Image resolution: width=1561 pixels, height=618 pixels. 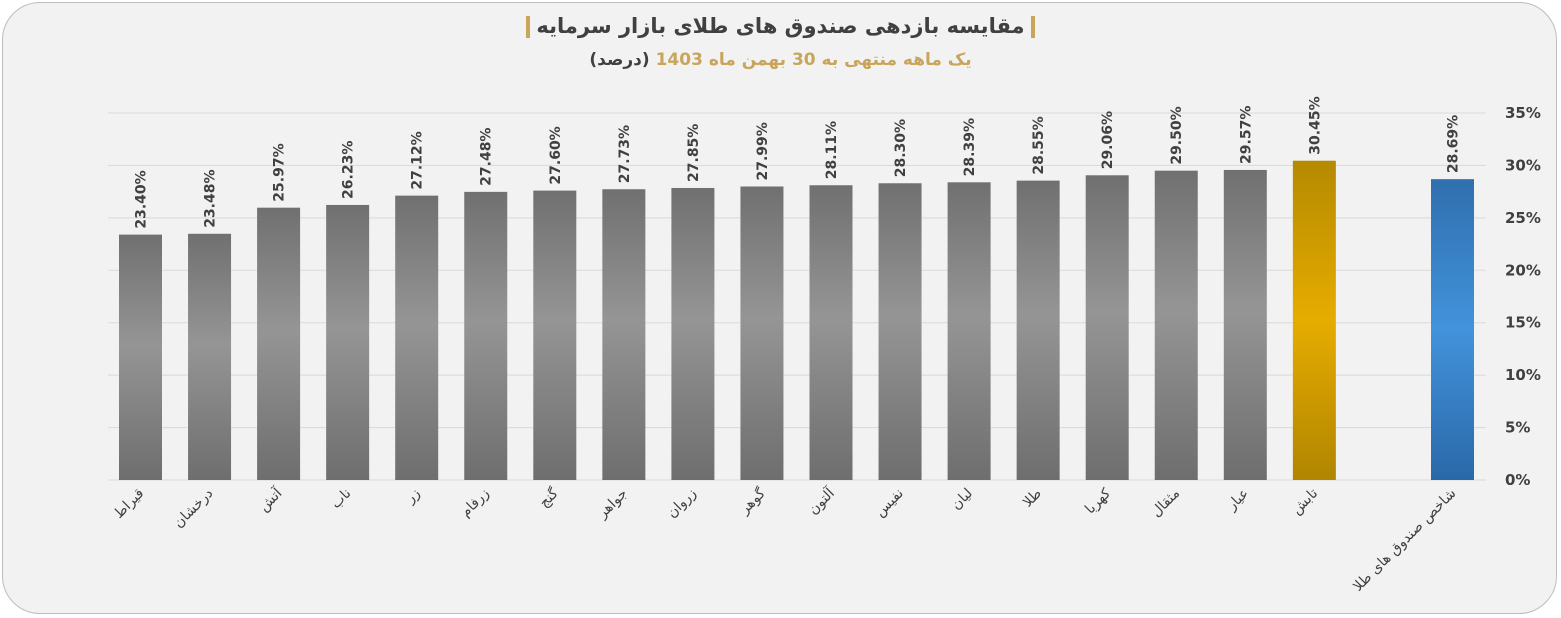 What do you see at coordinates (962, 500) in the screenshot?
I see `x-category-label: لیان` at bounding box center [962, 500].